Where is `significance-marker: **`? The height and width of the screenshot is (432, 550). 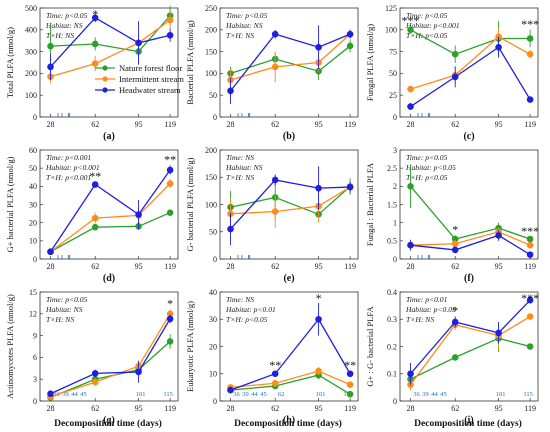 significance-marker: ** is located at coordinates (350, 365).